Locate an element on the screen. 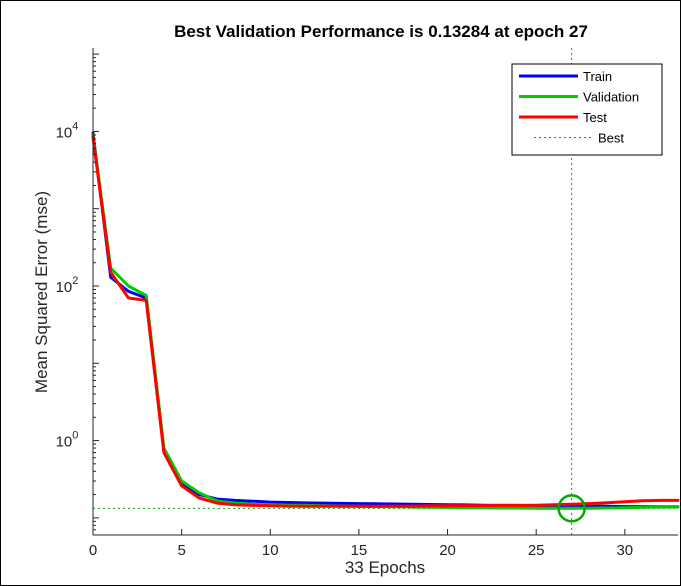 This screenshot has height=586, width=681. x-tick-label: 0 is located at coordinates (93, 550).